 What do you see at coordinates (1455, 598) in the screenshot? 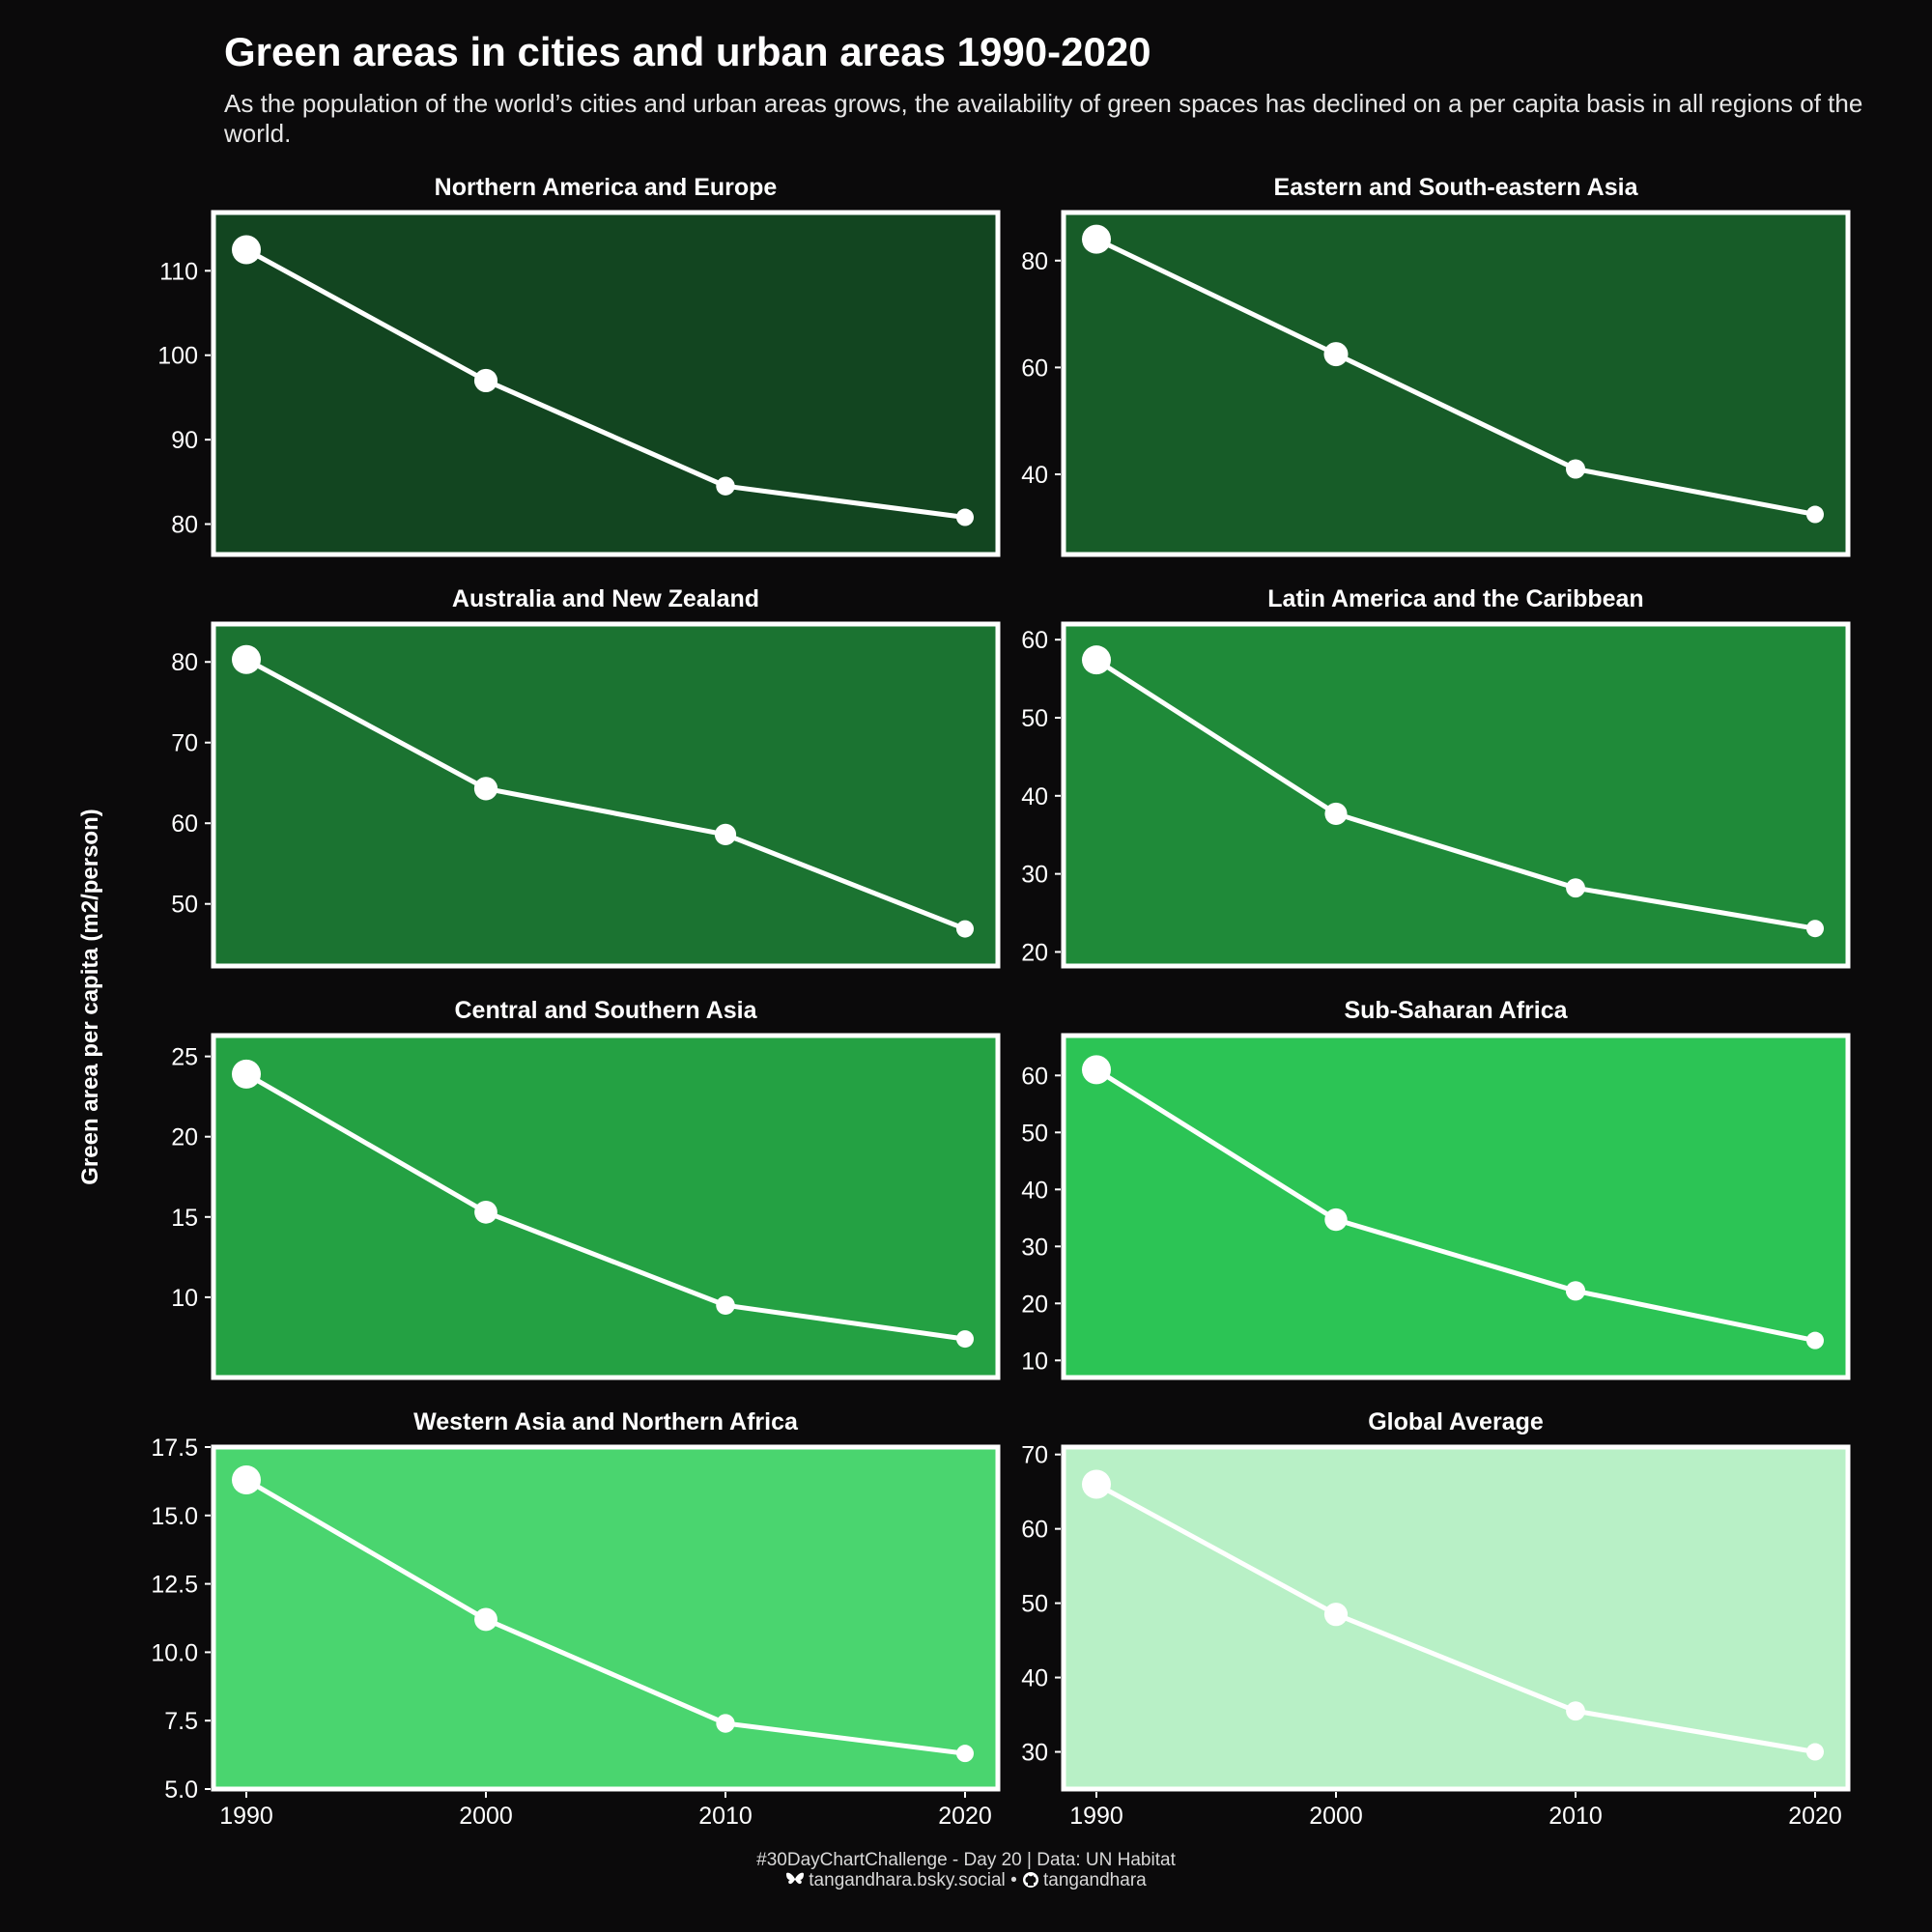
I see `panel-title: Latin America and the Caribbean` at bounding box center [1455, 598].